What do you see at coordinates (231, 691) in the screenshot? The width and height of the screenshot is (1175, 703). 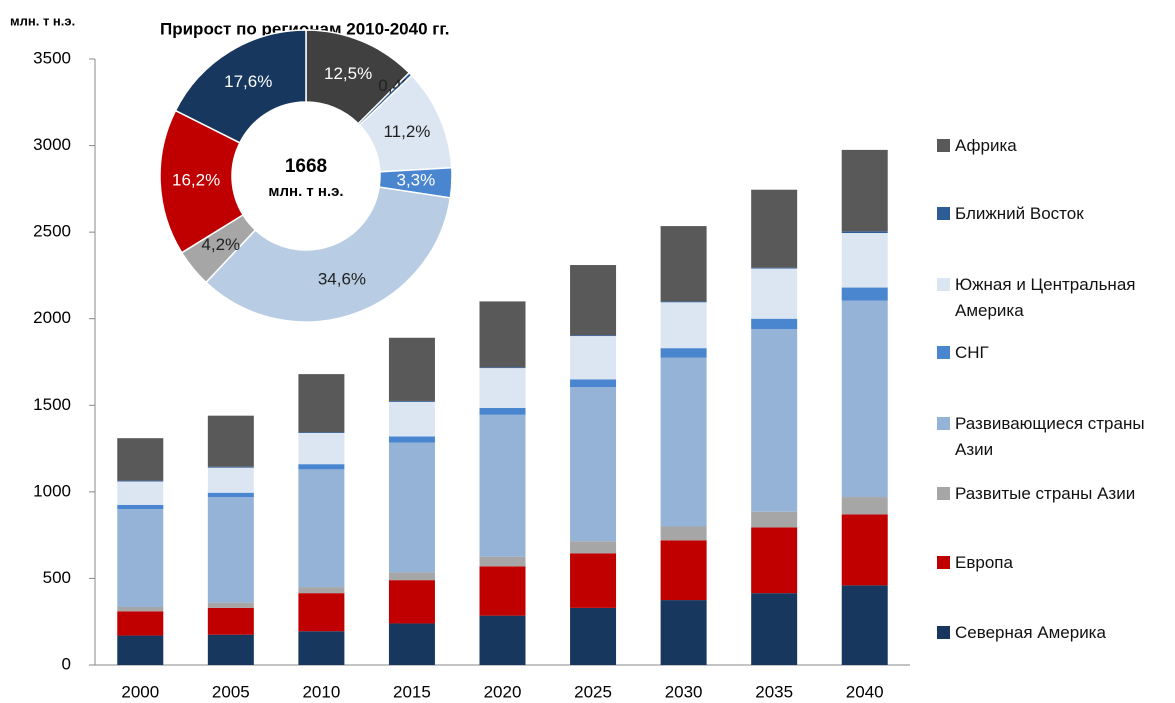 I see `x-tick-label: 2005` at bounding box center [231, 691].